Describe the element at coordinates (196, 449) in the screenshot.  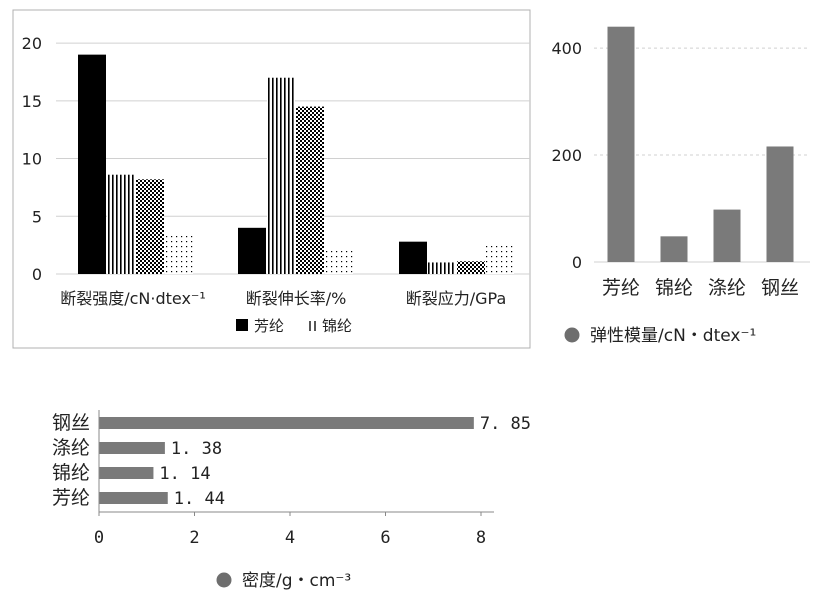
I see `data-label: 1. 38` at that location.